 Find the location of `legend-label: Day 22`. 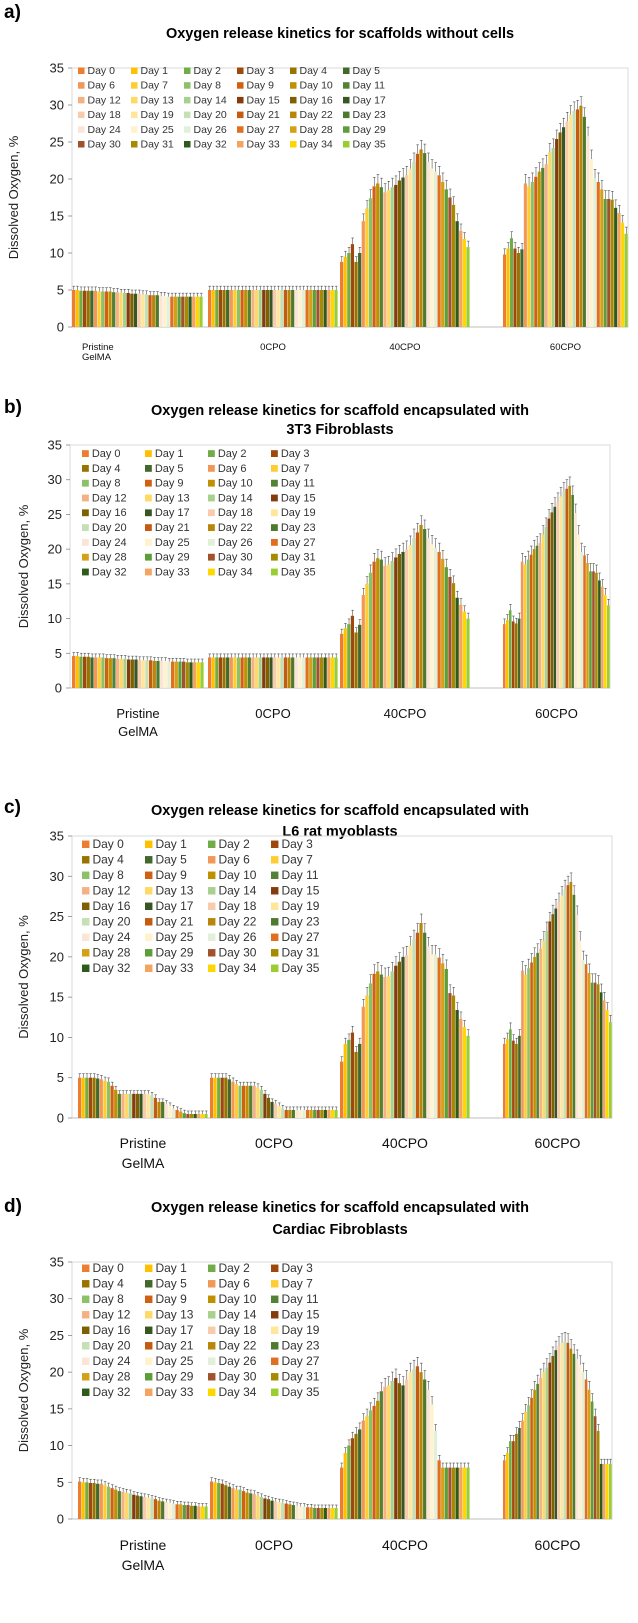

legend-label: Day 22 is located at coordinates (316, 115).